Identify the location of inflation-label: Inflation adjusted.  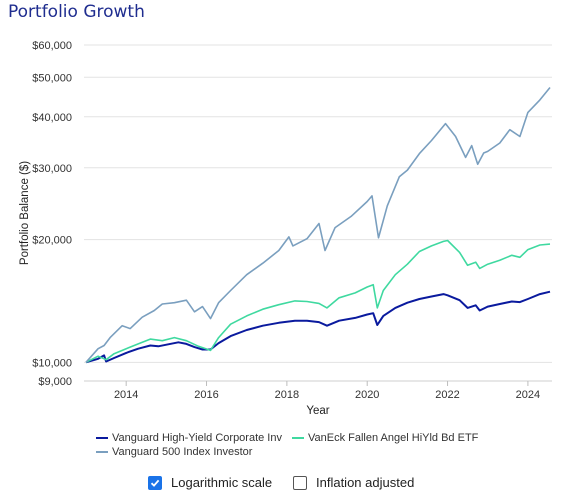
(365, 482).